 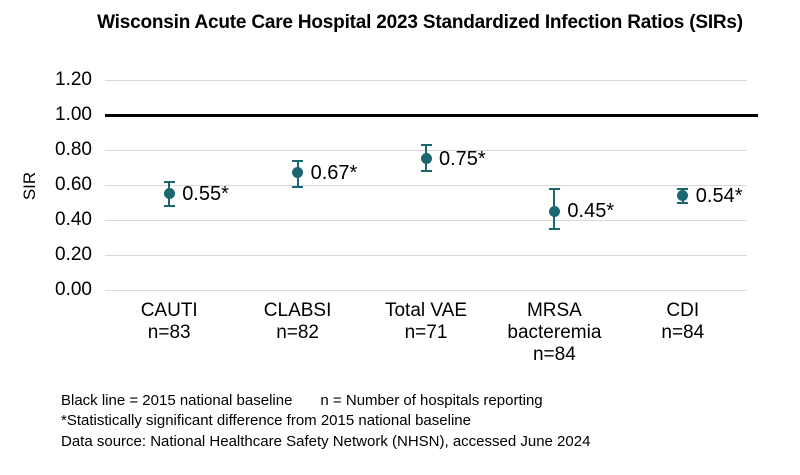 I want to click on value-label-cdi: 0.54*, so click(x=719, y=195).